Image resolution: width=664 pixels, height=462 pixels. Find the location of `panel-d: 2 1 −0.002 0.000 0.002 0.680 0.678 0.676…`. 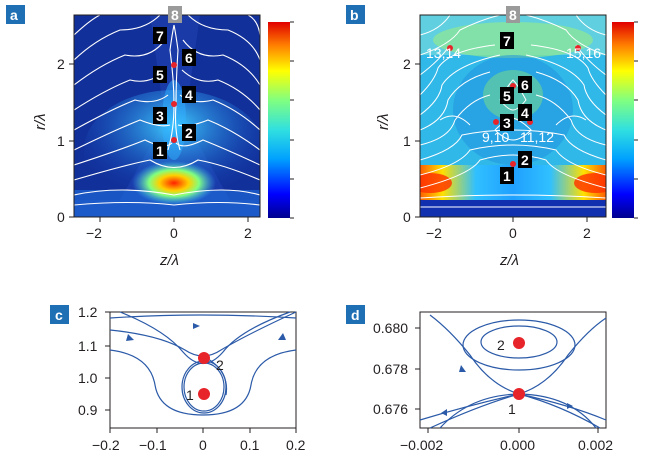

panel-d: 2 1 −0.002 0.000 0.002 0.680 0.678 0.676… is located at coordinates (479, 379).